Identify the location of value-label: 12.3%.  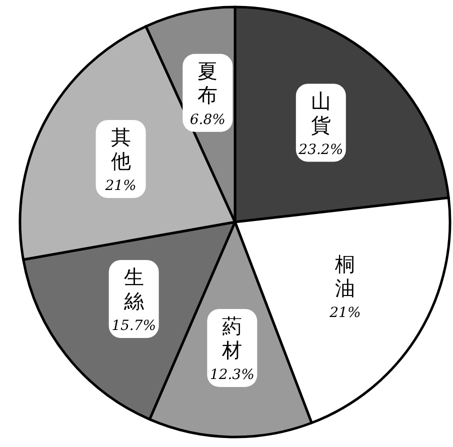
(232, 374).